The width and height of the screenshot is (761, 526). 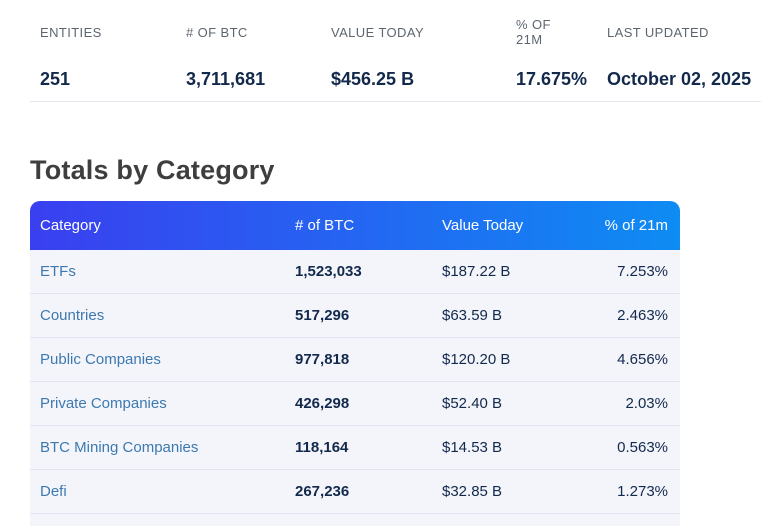 What do you see at coordinates (472, 491) in the screenshot?
I see `value-today-cell: $32.85 B` at bounding box center [472, 491].